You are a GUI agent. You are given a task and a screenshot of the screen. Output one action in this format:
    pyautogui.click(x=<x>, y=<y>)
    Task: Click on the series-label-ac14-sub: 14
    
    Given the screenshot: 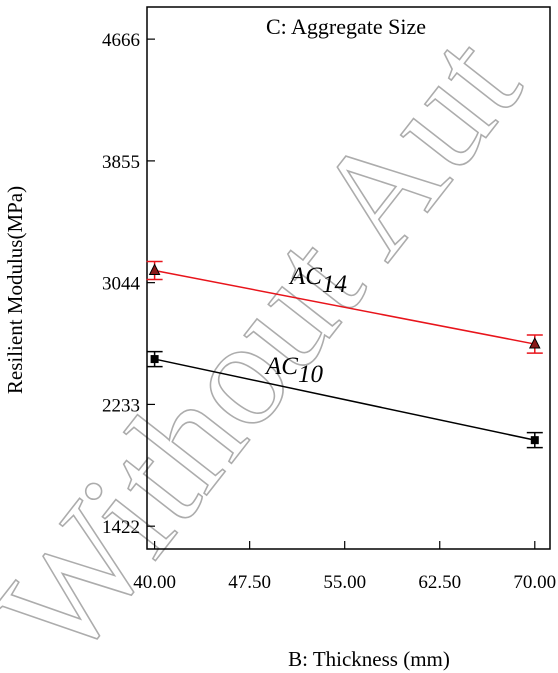 What is the action you would take?
    pyautogui.click(x=334, y=284)
    